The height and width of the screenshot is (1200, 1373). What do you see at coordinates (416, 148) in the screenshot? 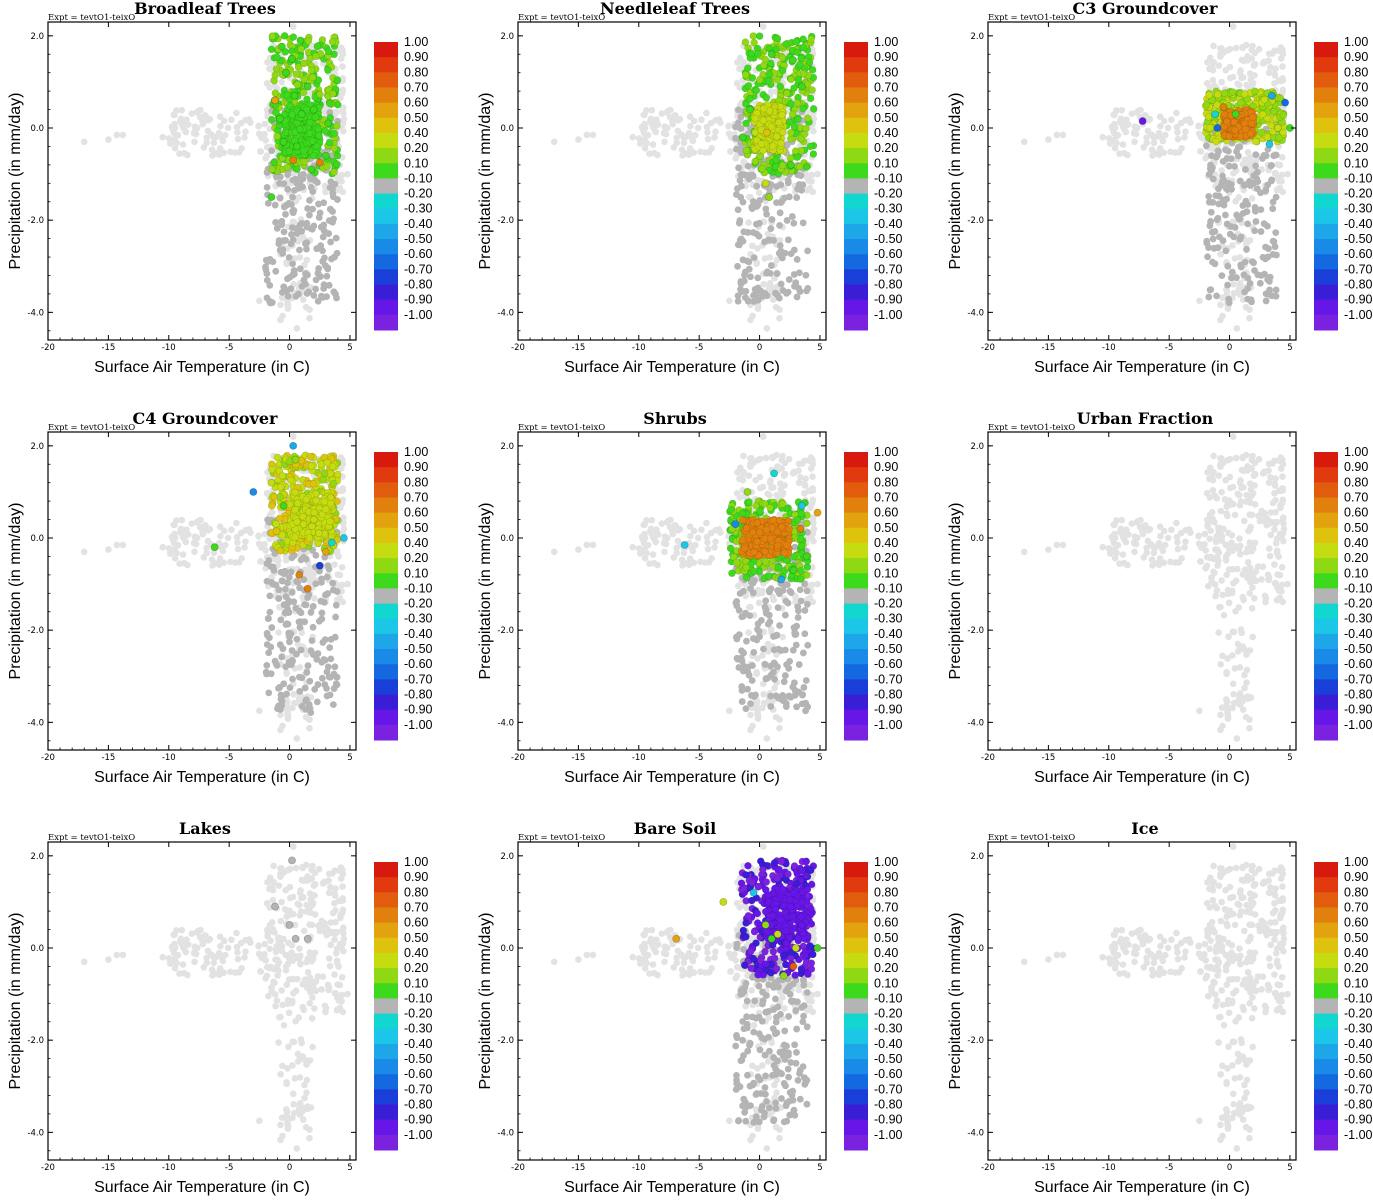
I see `colorbar-label: 0.20` at bounding box center [416, 148].